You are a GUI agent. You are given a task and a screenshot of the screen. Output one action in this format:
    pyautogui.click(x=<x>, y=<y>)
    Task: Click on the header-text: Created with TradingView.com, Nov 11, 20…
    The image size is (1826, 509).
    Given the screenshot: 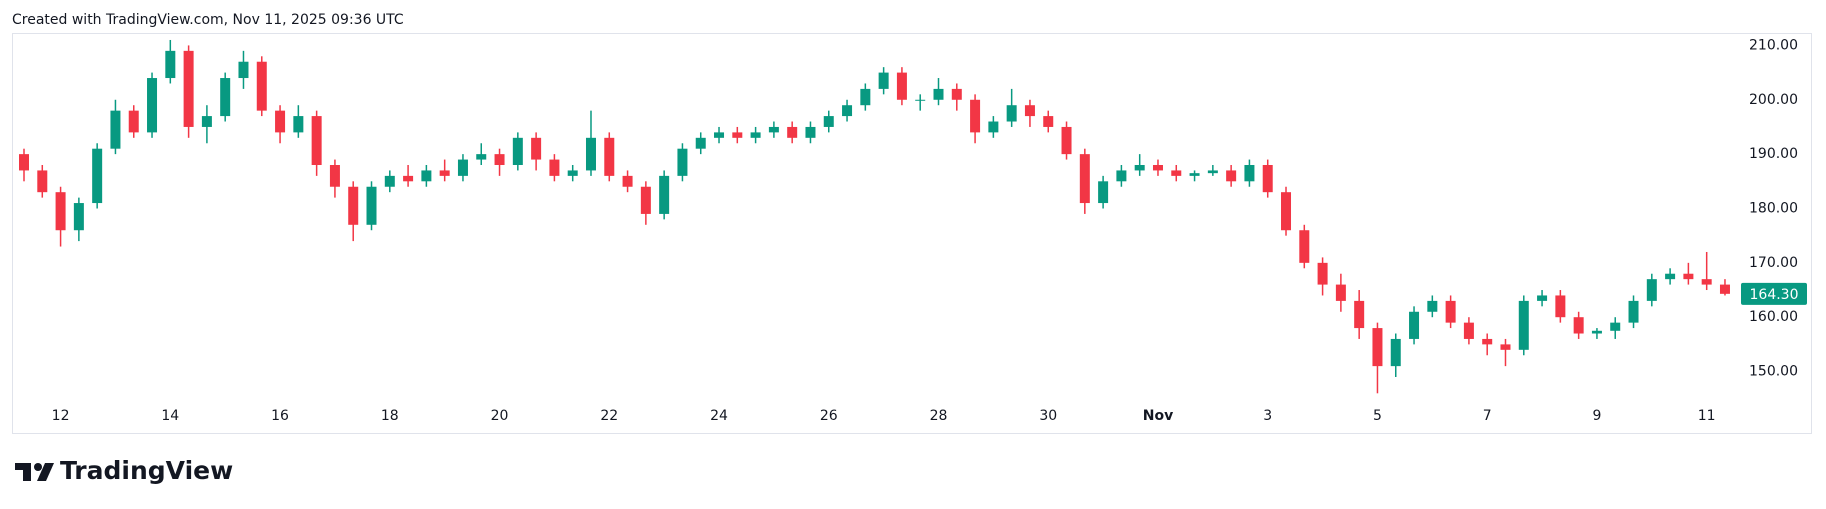 What is the action you would take?
    pyautogui.click(x=208, y=20)
    